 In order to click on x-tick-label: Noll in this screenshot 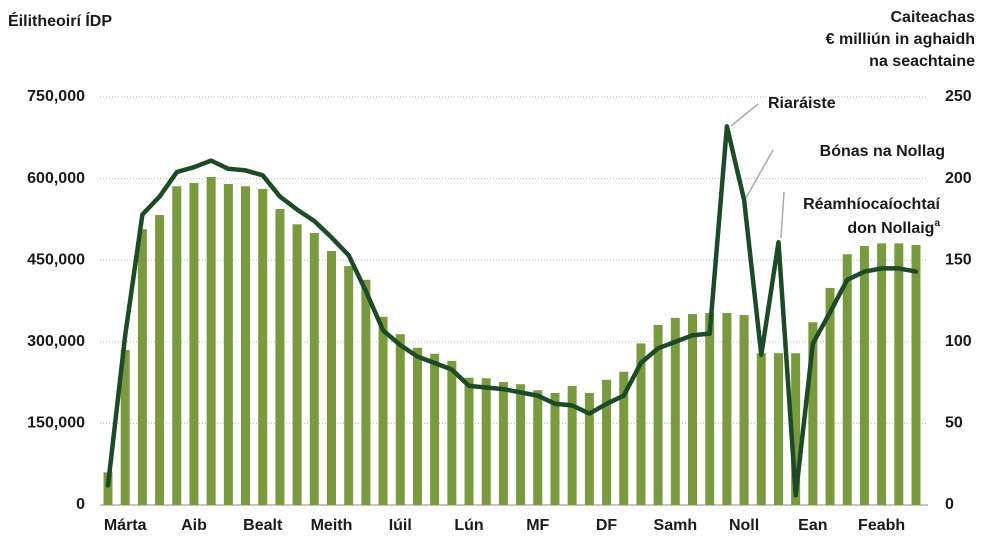, I will do `click(744, 525)`.